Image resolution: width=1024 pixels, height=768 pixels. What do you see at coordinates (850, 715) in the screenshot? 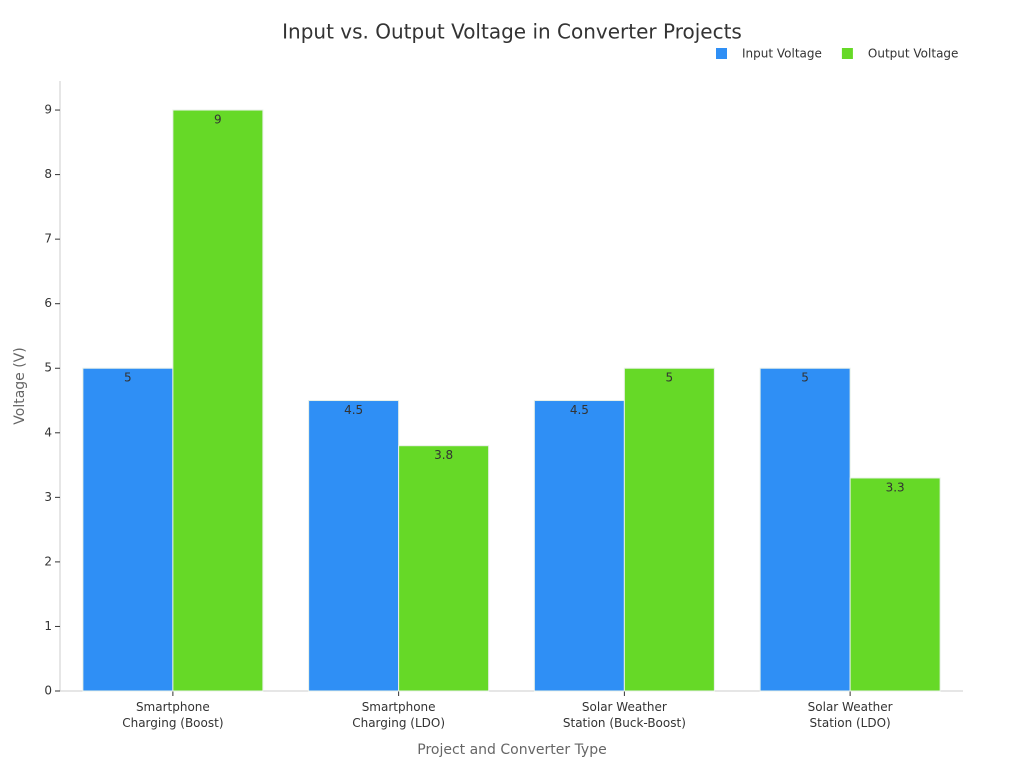
I see `x-tick-label: Solar Weather Station (LDO)` at bounding box center [850, 715].